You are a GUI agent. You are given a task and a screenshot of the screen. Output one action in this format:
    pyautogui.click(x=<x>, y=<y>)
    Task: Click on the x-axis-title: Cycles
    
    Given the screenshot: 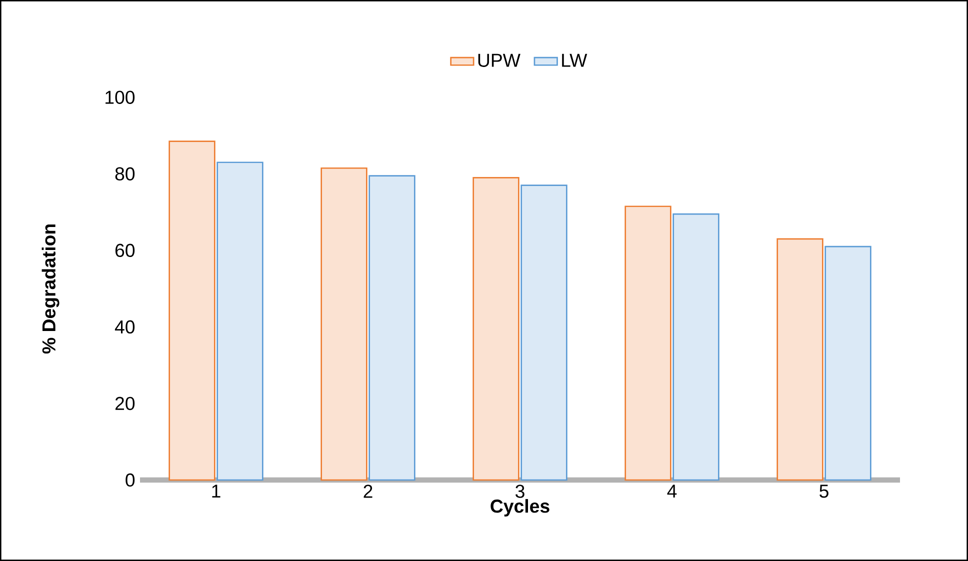 What is the action you would take?
    pyautogui.click(x=520, y=507)
    